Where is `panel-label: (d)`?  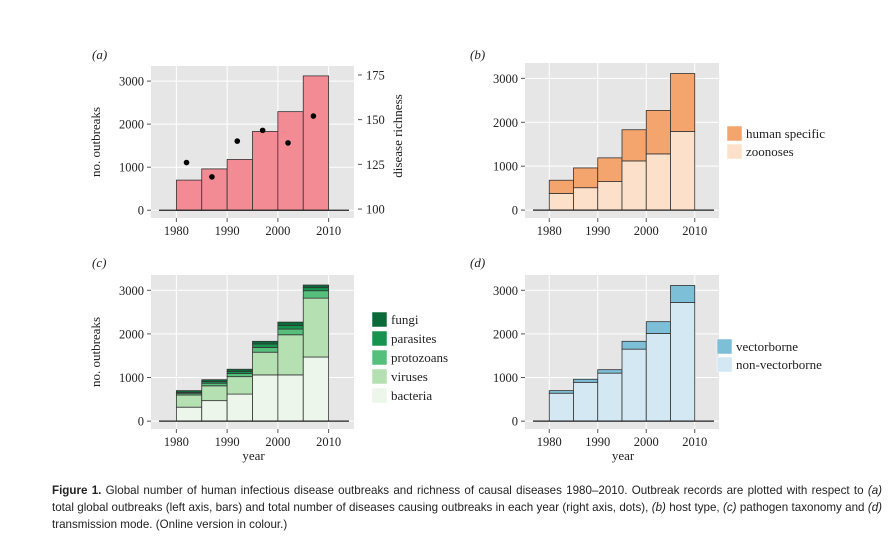
panel-label: (d) is located at coordinates (477, 262).